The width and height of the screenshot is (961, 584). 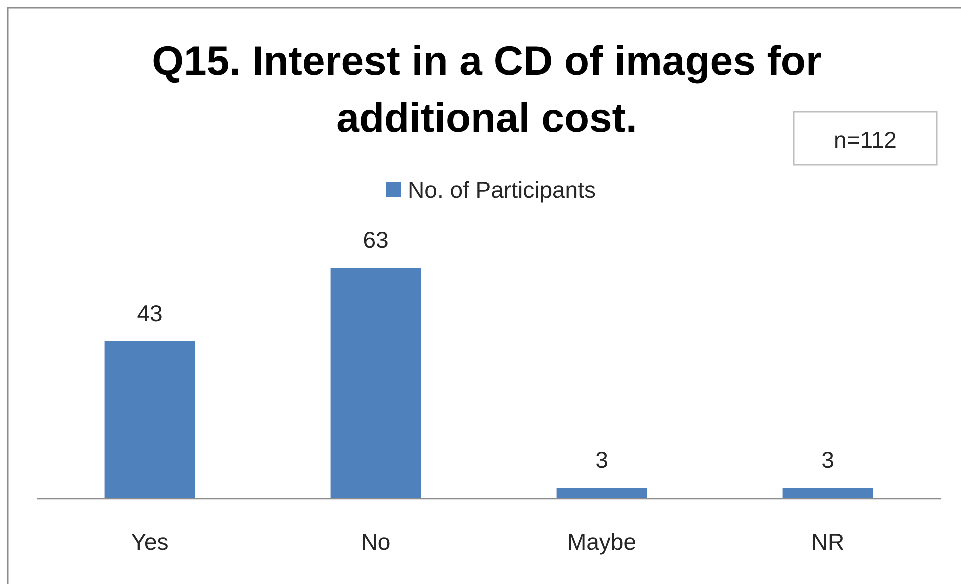 I want to click on data-label: 43, so click(x=150, y=313).